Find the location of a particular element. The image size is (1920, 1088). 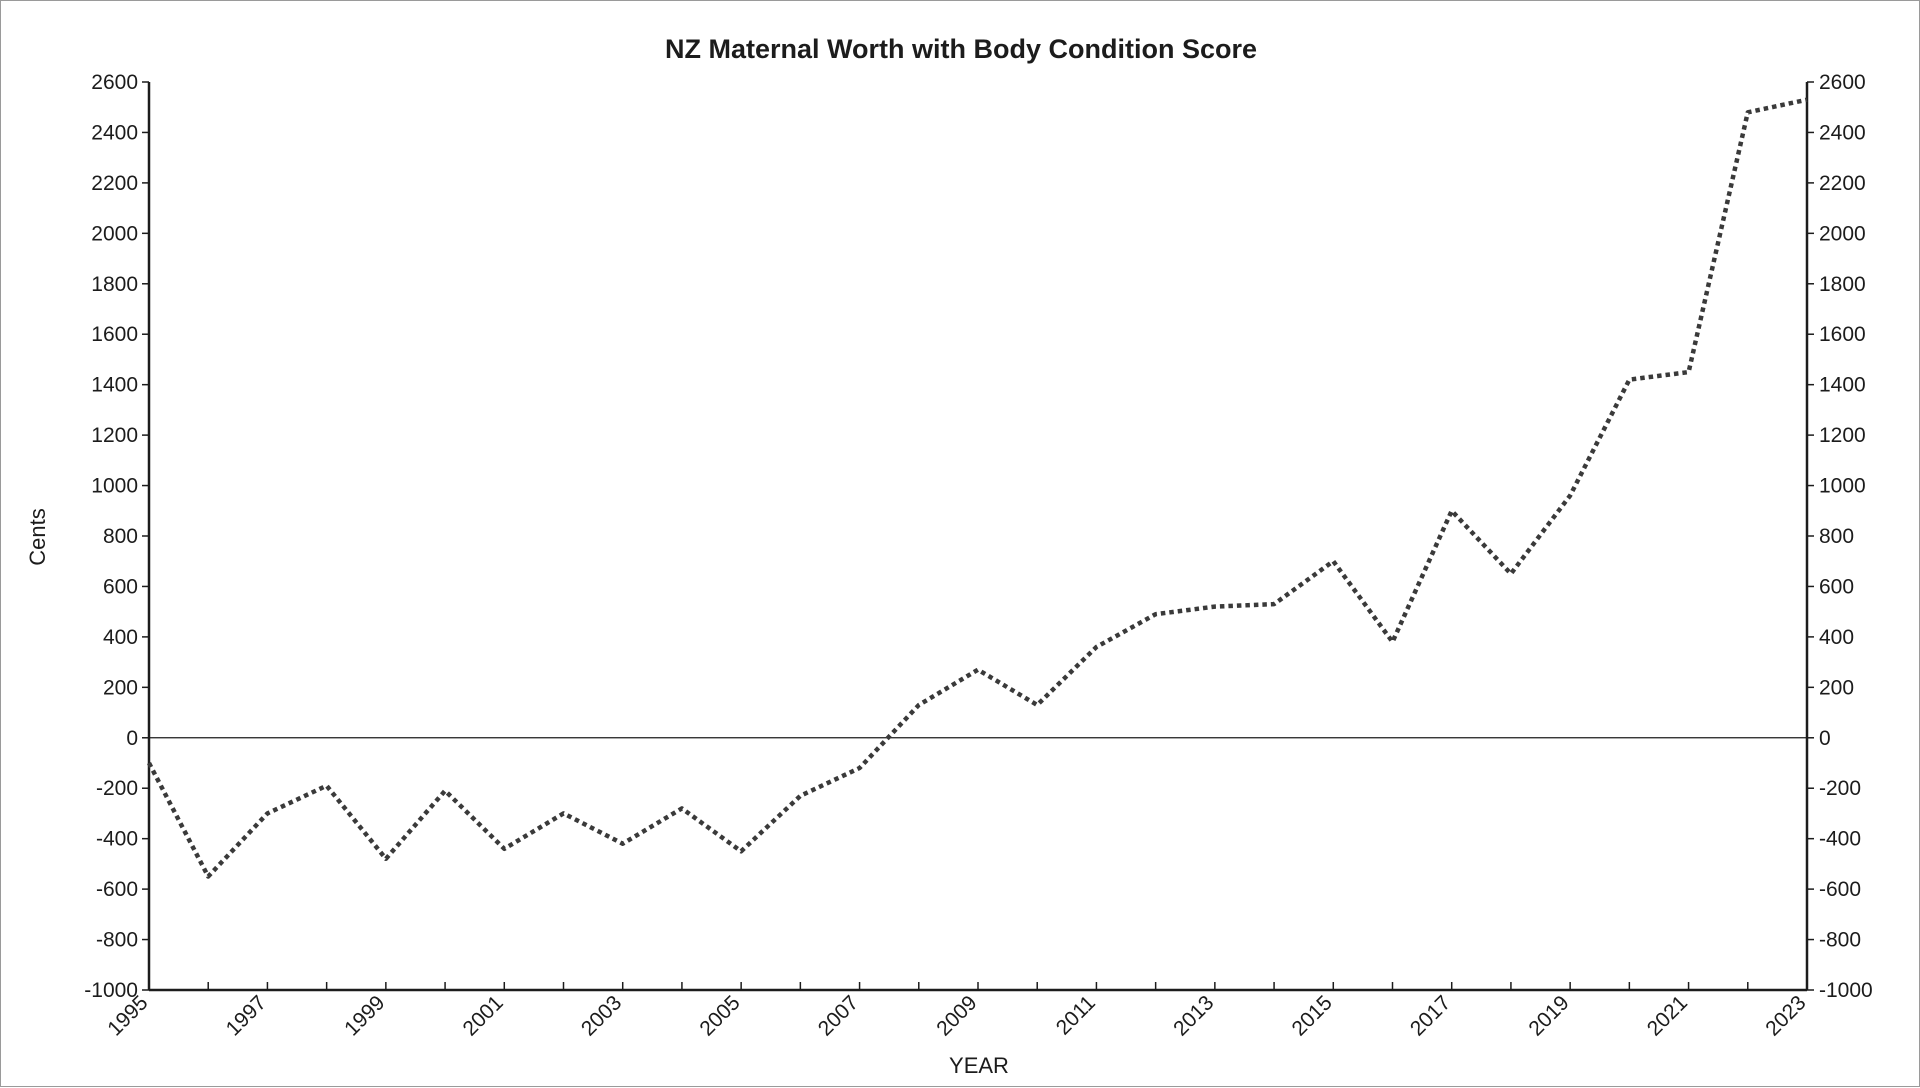

y-tick-label-right: -200 is located at coordinates (1840, 788).